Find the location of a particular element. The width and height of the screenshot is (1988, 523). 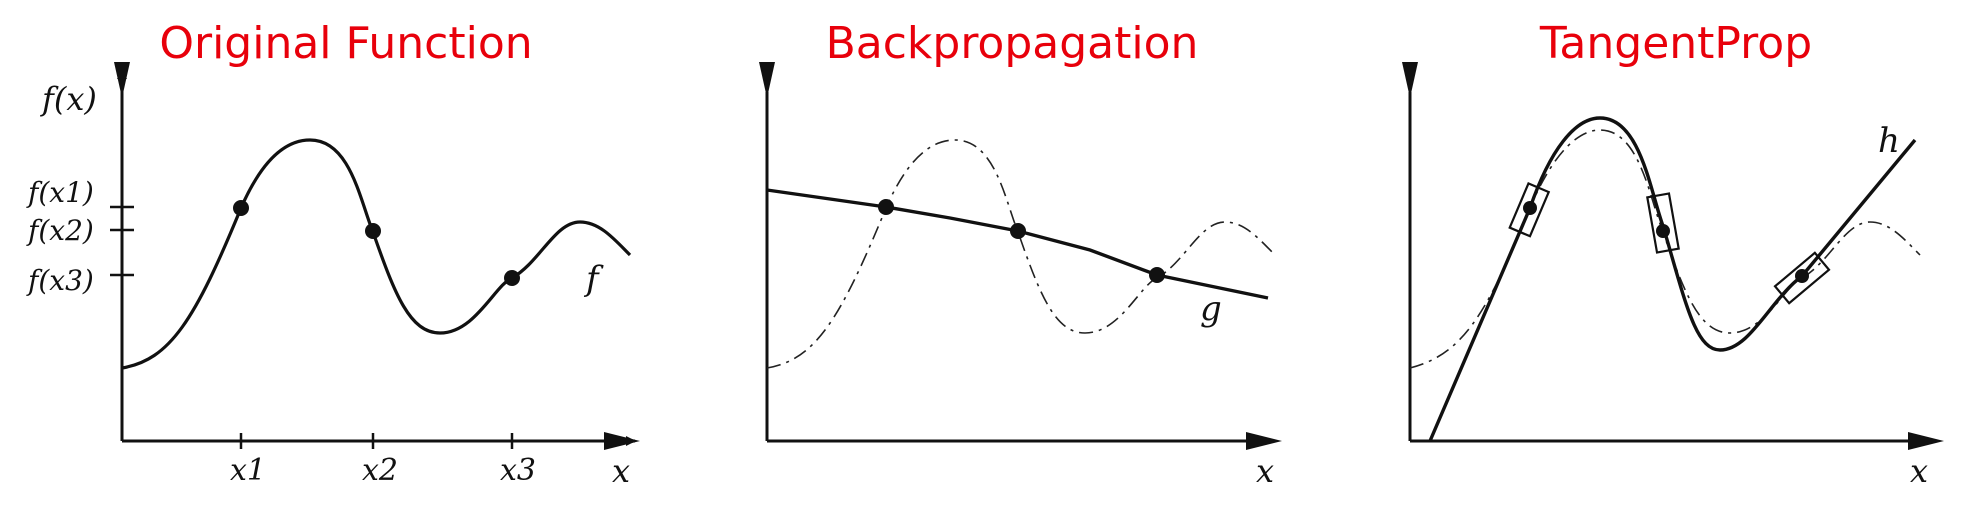

curve-label-f: f is located at coordinates (593, 279).